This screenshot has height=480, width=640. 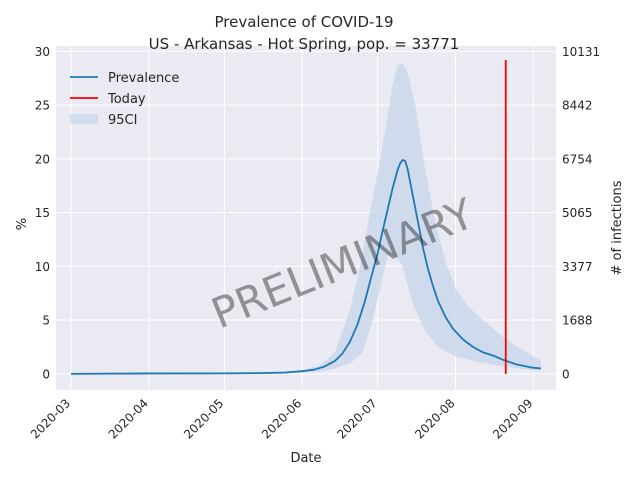 I want to click on y-axis-label: %, so click(x=22, y=224).